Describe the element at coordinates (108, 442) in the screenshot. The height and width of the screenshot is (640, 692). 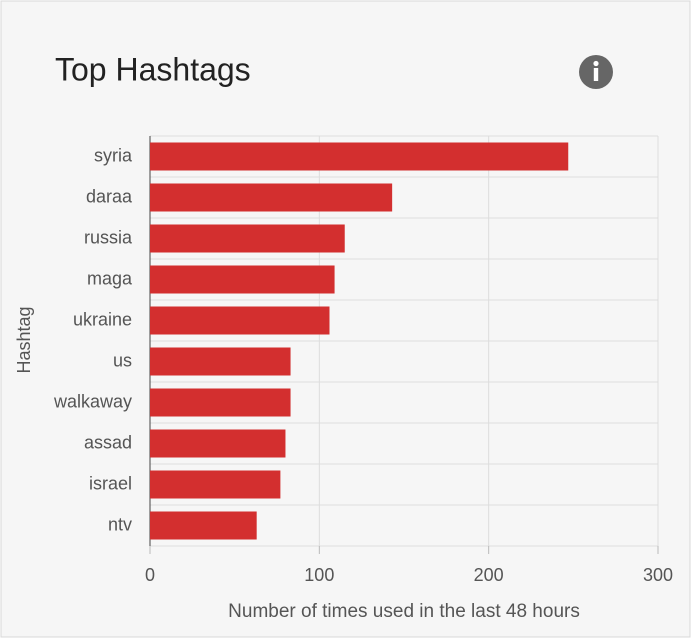
I see `y-tick-label: assad` at that location.